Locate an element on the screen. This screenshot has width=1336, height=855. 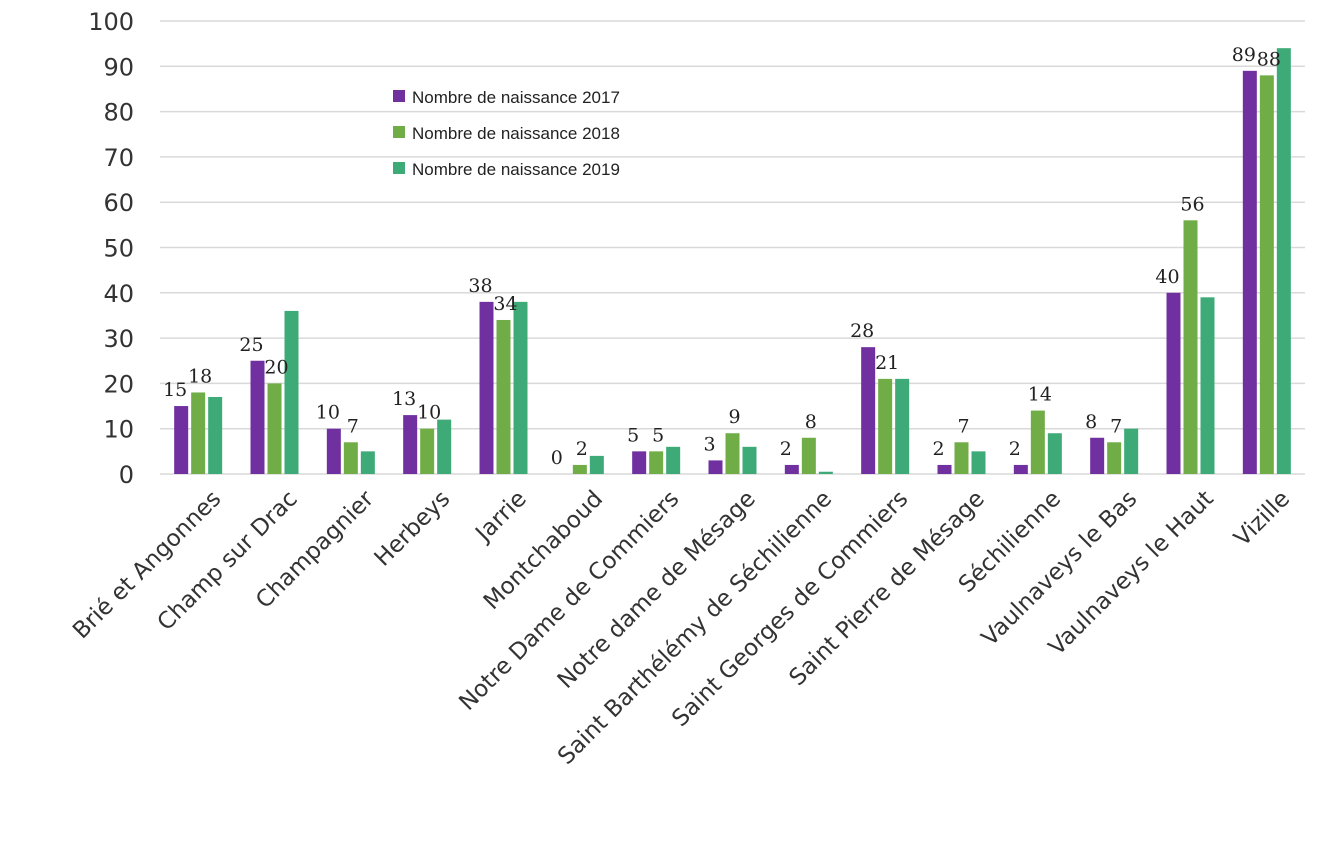
legend-label-2018: Nombre de naissance 2018 is located at coordinates (516, 133).